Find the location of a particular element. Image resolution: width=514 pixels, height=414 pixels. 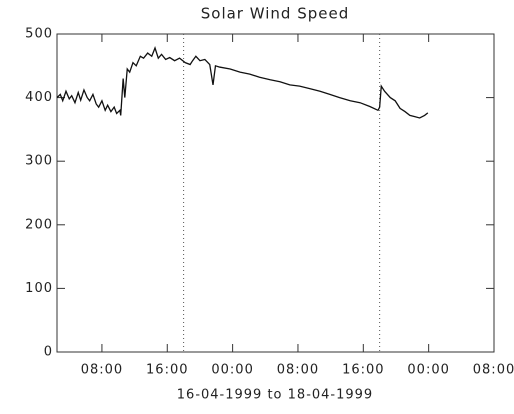

data-line is located at coordinates (242, 82).